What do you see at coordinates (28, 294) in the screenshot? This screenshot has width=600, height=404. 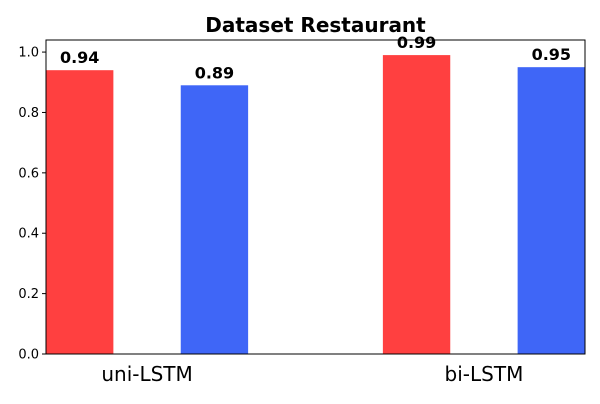 I see `y-tick-label: 0.2` at bounding box center [28, 294].